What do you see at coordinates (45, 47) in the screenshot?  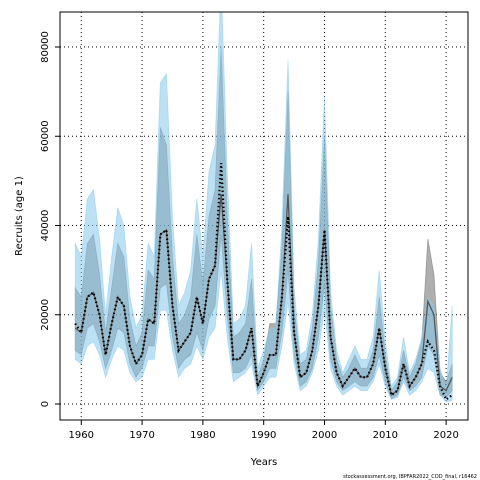 I see `y-tick-label: 80000` at bounding box center [45, 47].